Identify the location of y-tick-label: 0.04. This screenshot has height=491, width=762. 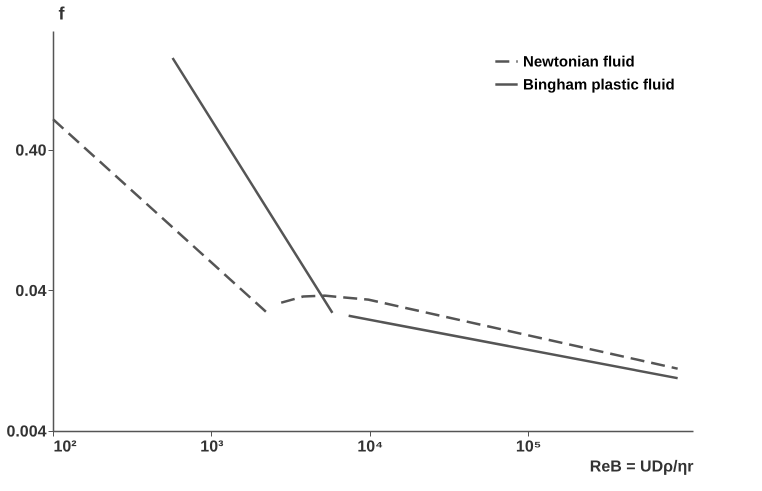
(31, 291).